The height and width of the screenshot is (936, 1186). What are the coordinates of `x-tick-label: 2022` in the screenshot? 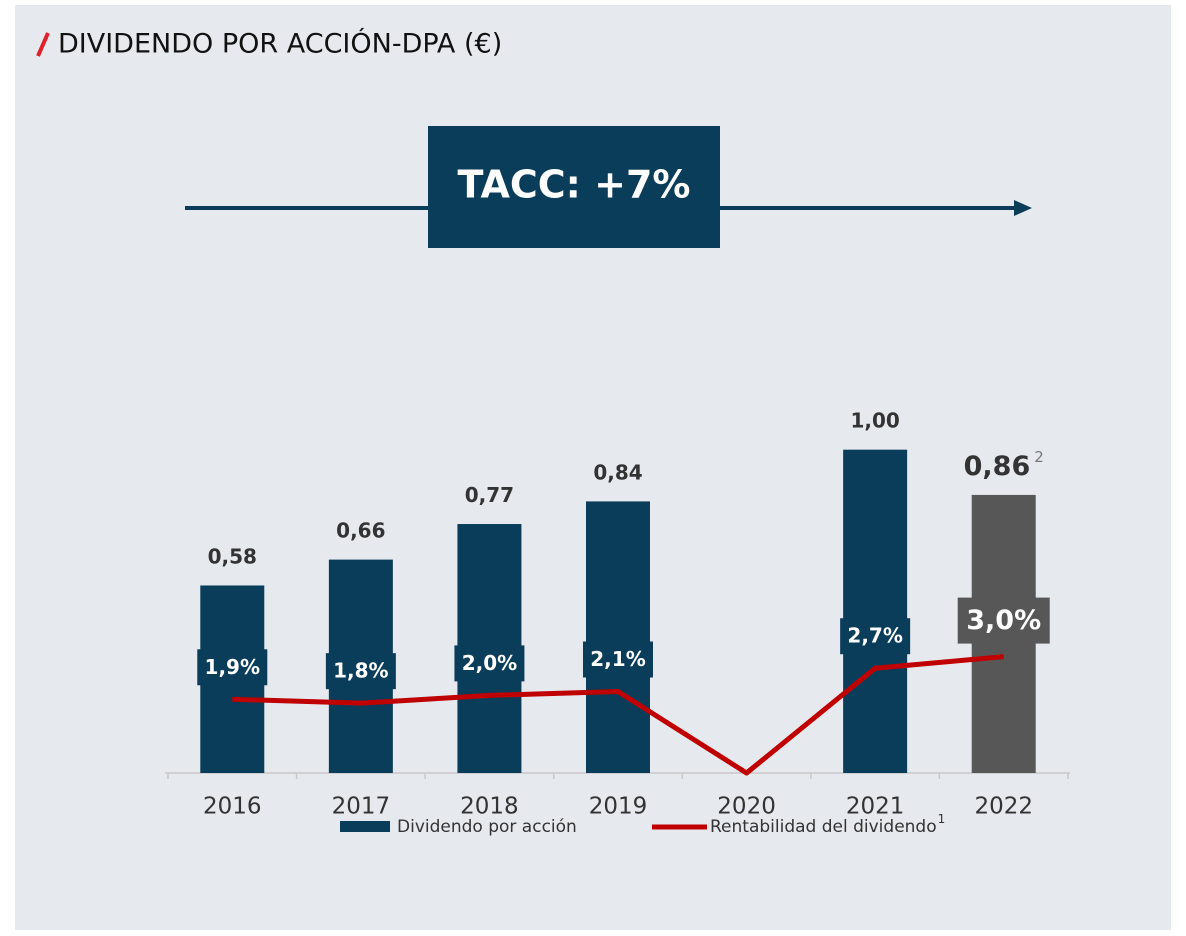 It's located at (1003, 807).